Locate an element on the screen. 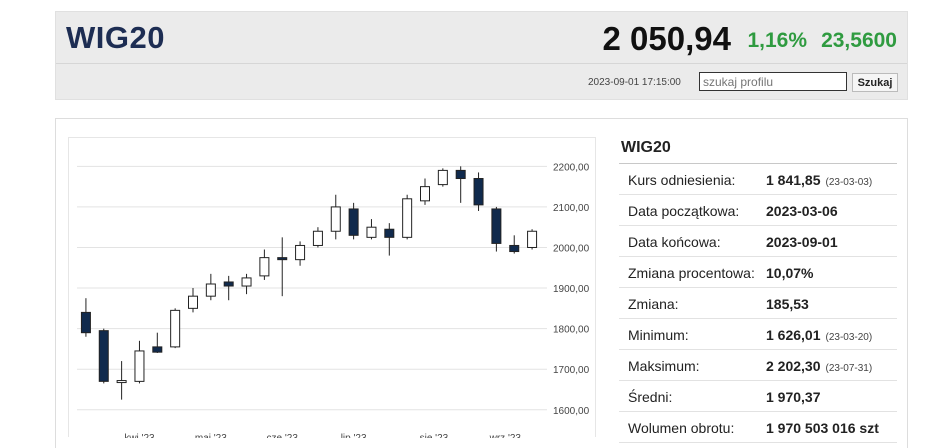 The height and width of the screenshot is (448, 948). stats-value-text: 1 841,85 is located at coordinates (793, 180).